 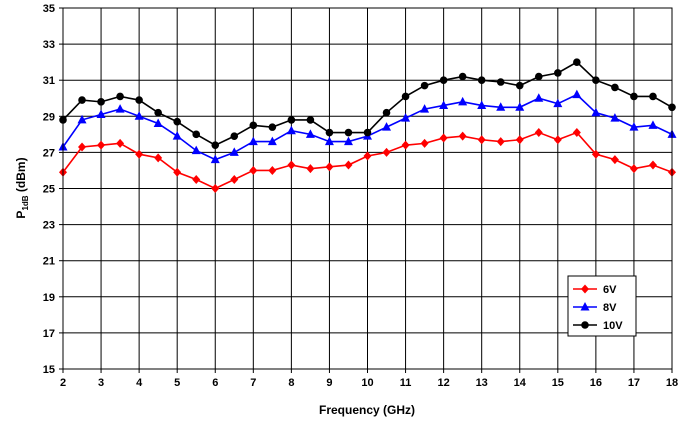 I want to click on x-tick-label: 14, so click(x=520, y=383).